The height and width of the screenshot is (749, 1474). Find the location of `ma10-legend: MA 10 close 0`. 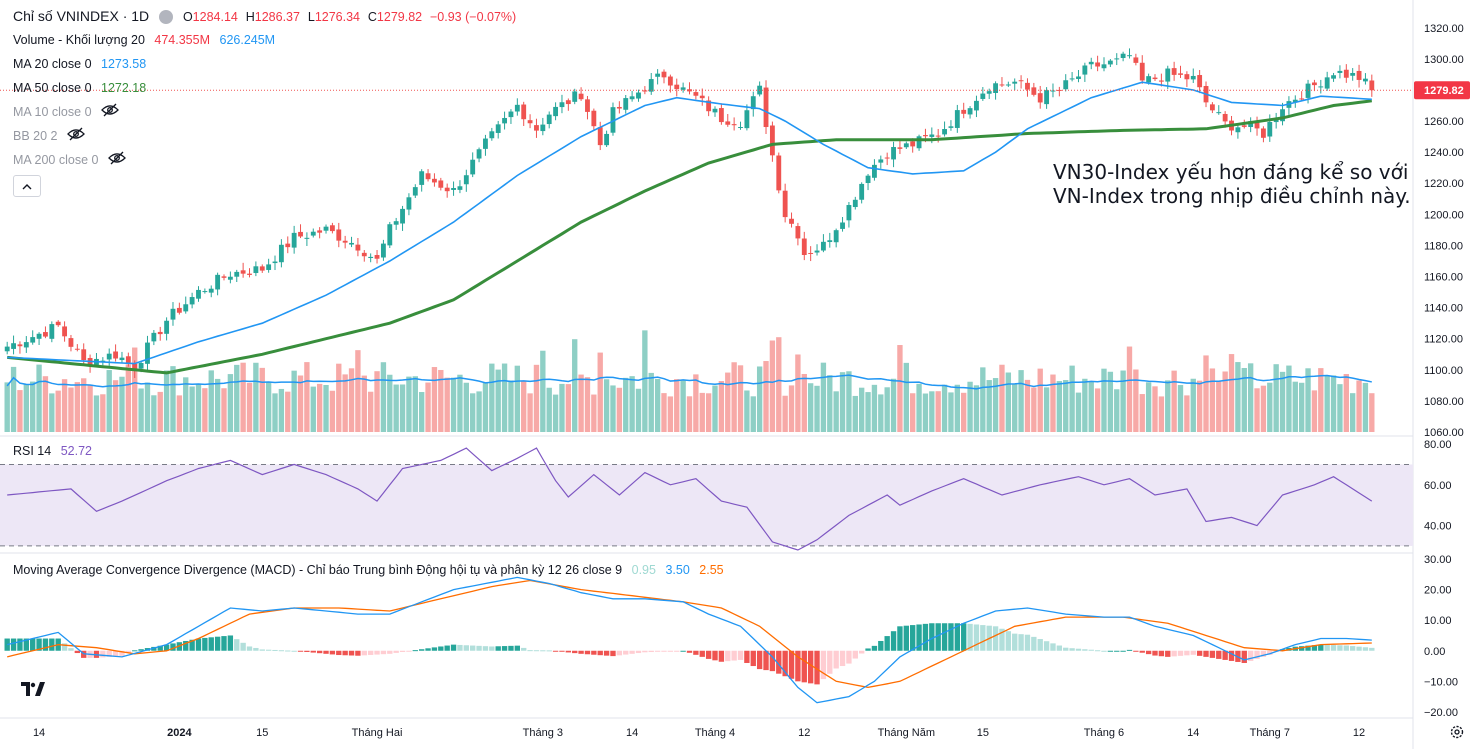

ma10-legend: MA 10 close 0 is located at coordinates (66, 112).